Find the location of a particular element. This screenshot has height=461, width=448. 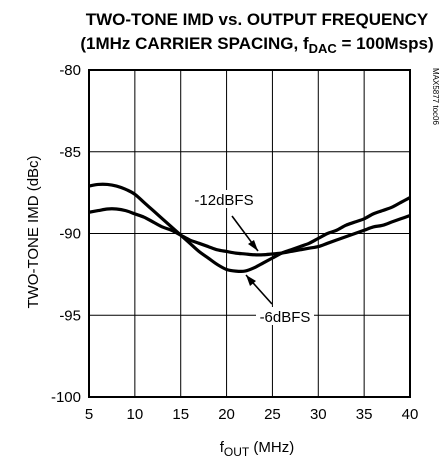

annotation-6dbfs: -6dBFS is located at coordinates (285, 317).